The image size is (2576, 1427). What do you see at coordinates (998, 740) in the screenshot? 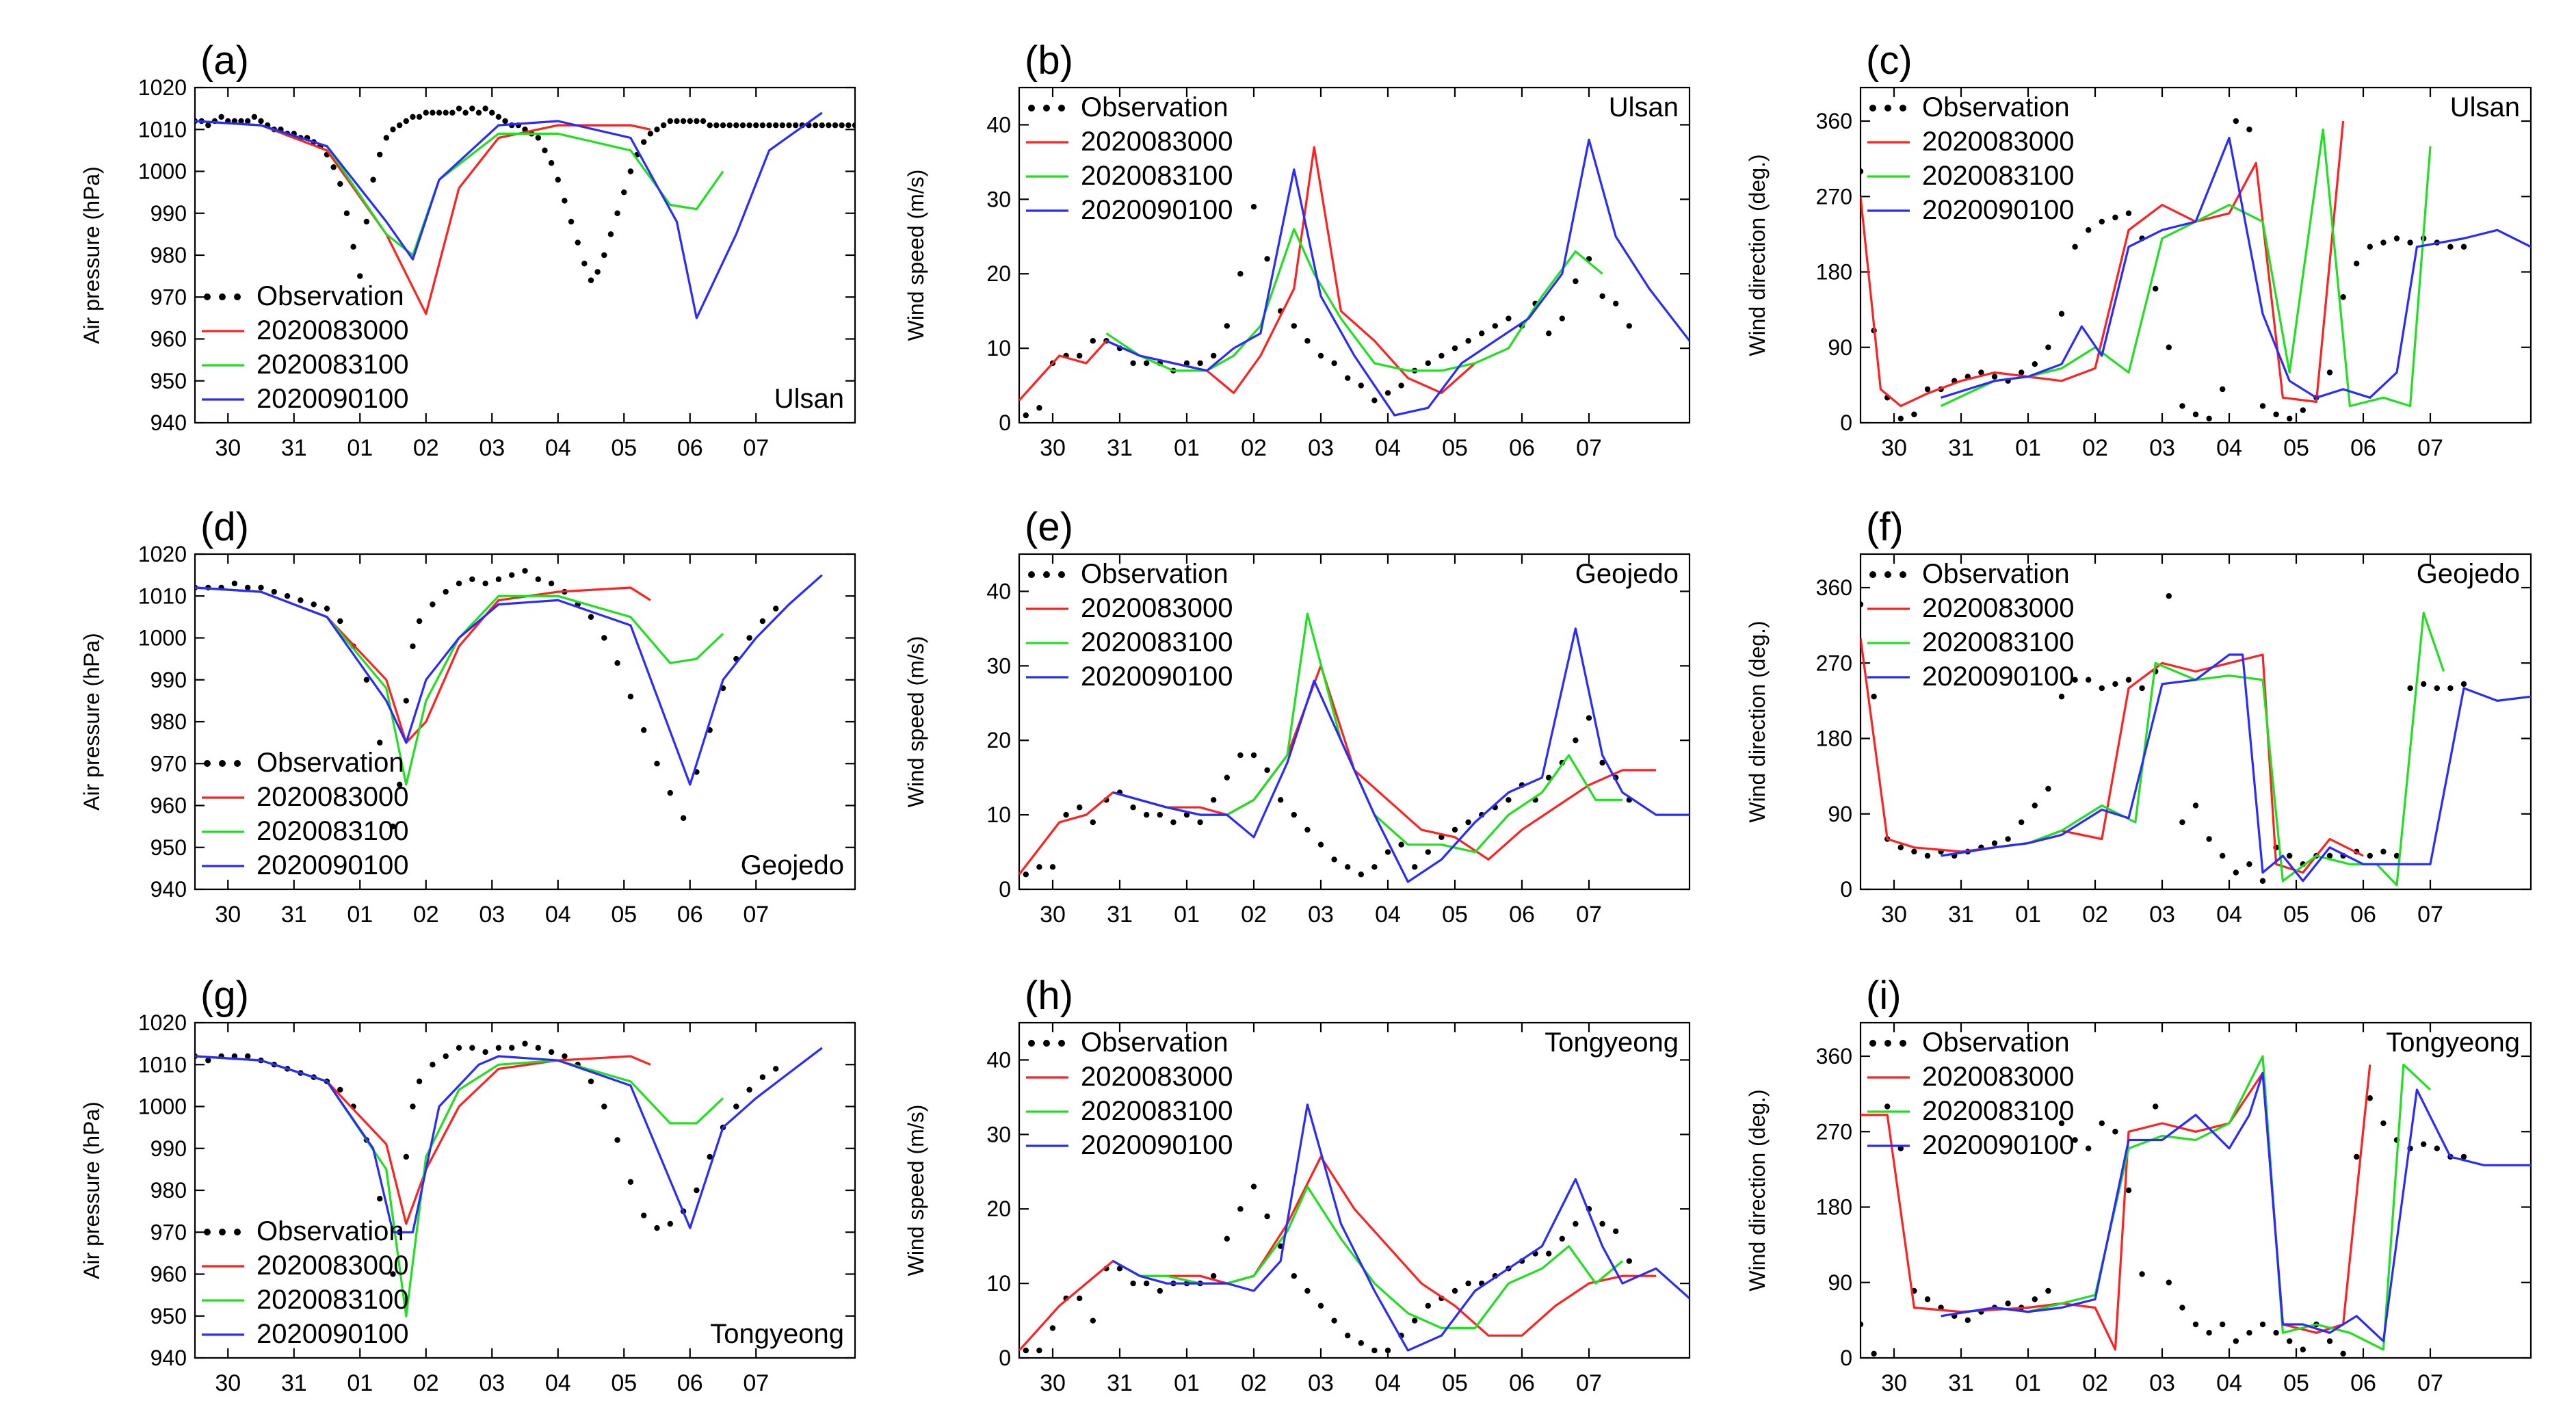
I see `y-tick-label: 20` at bounding box center [998, 740].